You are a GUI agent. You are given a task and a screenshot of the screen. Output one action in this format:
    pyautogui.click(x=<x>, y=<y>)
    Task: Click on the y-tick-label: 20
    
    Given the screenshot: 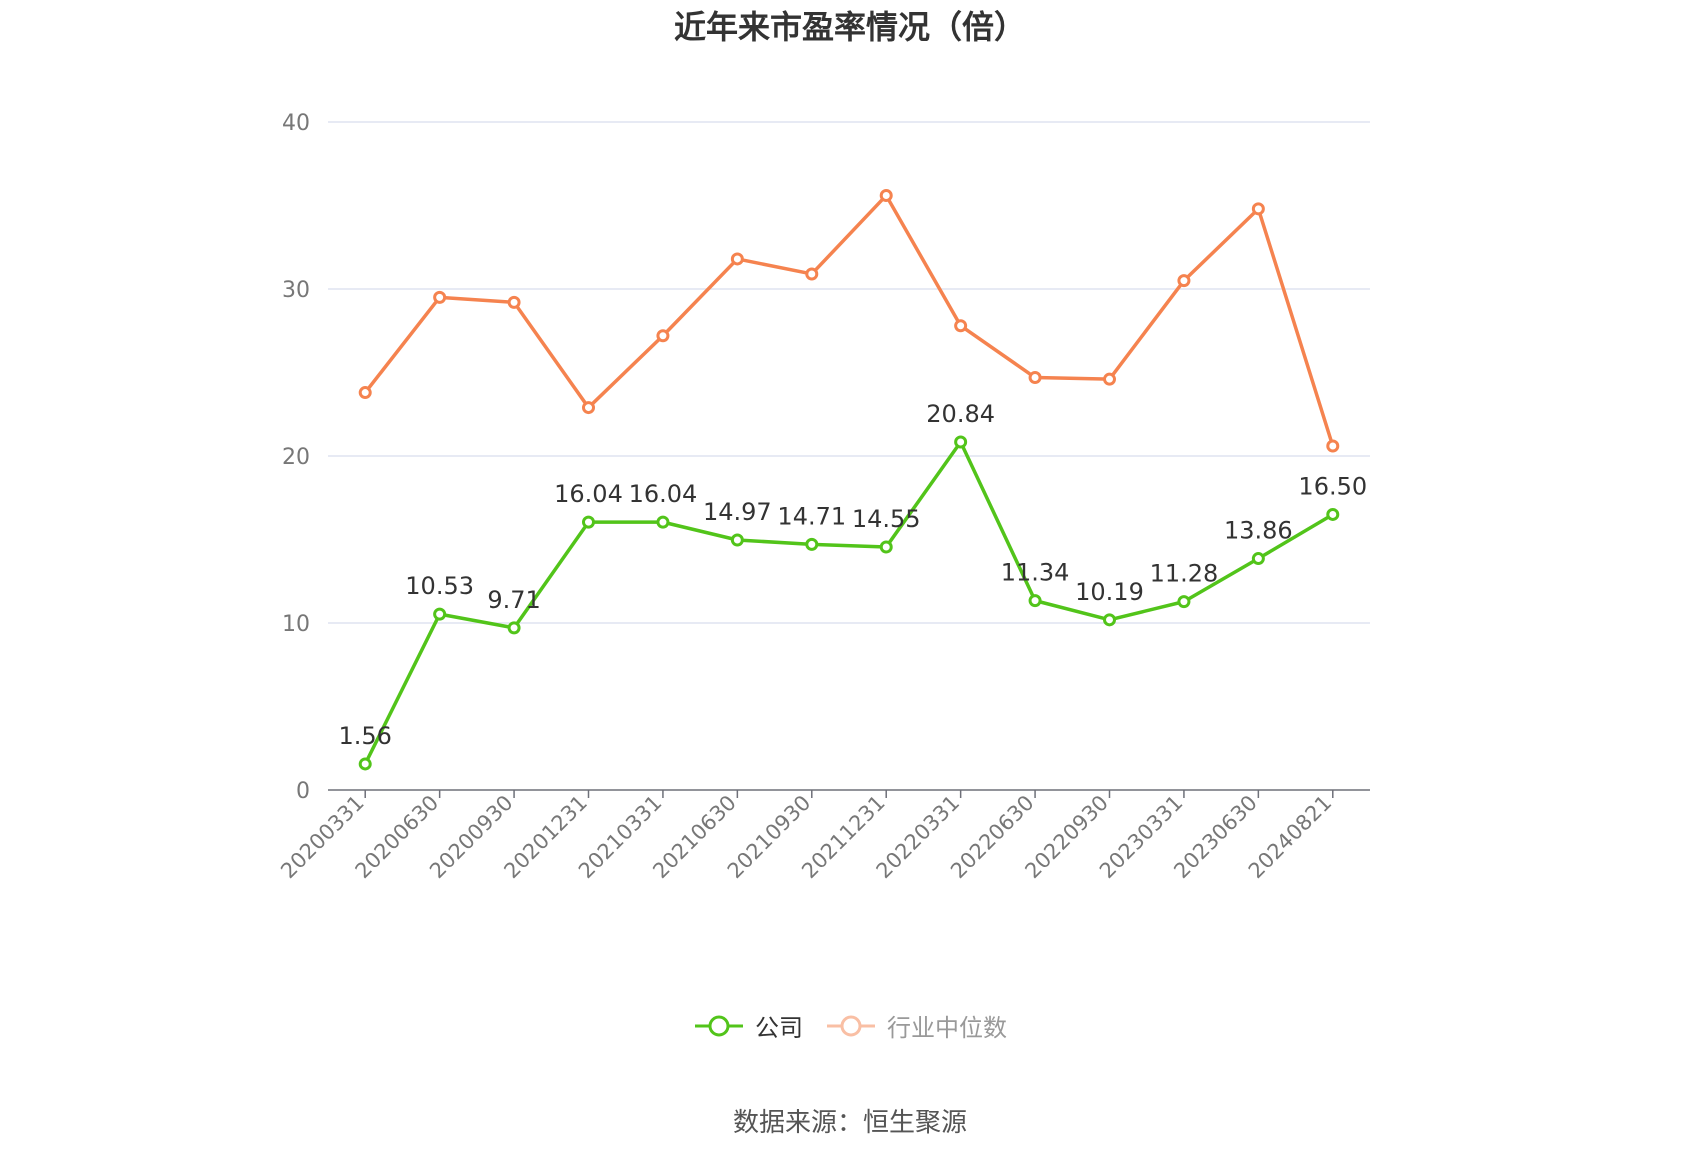 What is the action you would take?
    pyautogui.click(x=296, y=457)
    